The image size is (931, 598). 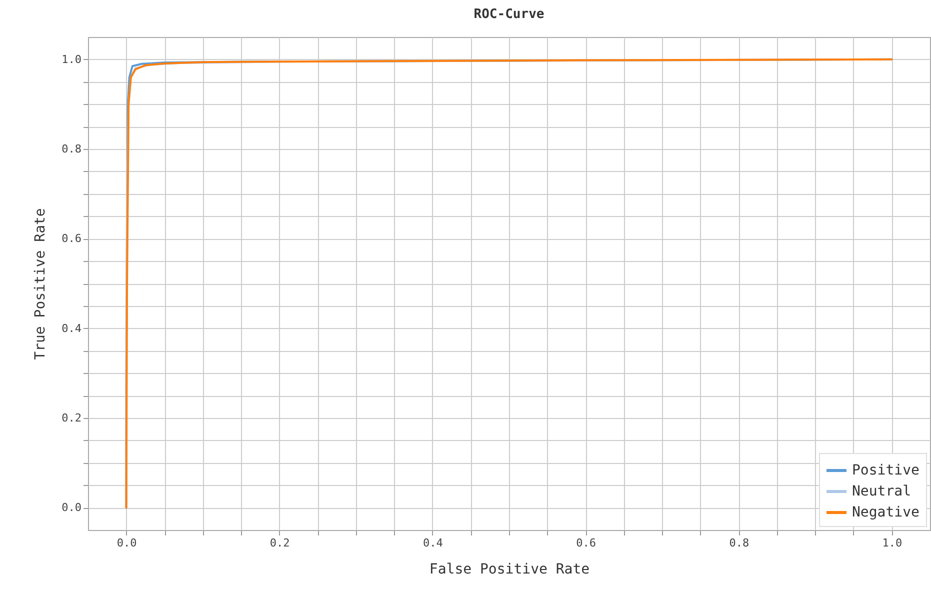 What do you see at coordinates (892, 543) in the screenshot?
I see `x-tick-label: 1.0` at bounding box center [892, 543].